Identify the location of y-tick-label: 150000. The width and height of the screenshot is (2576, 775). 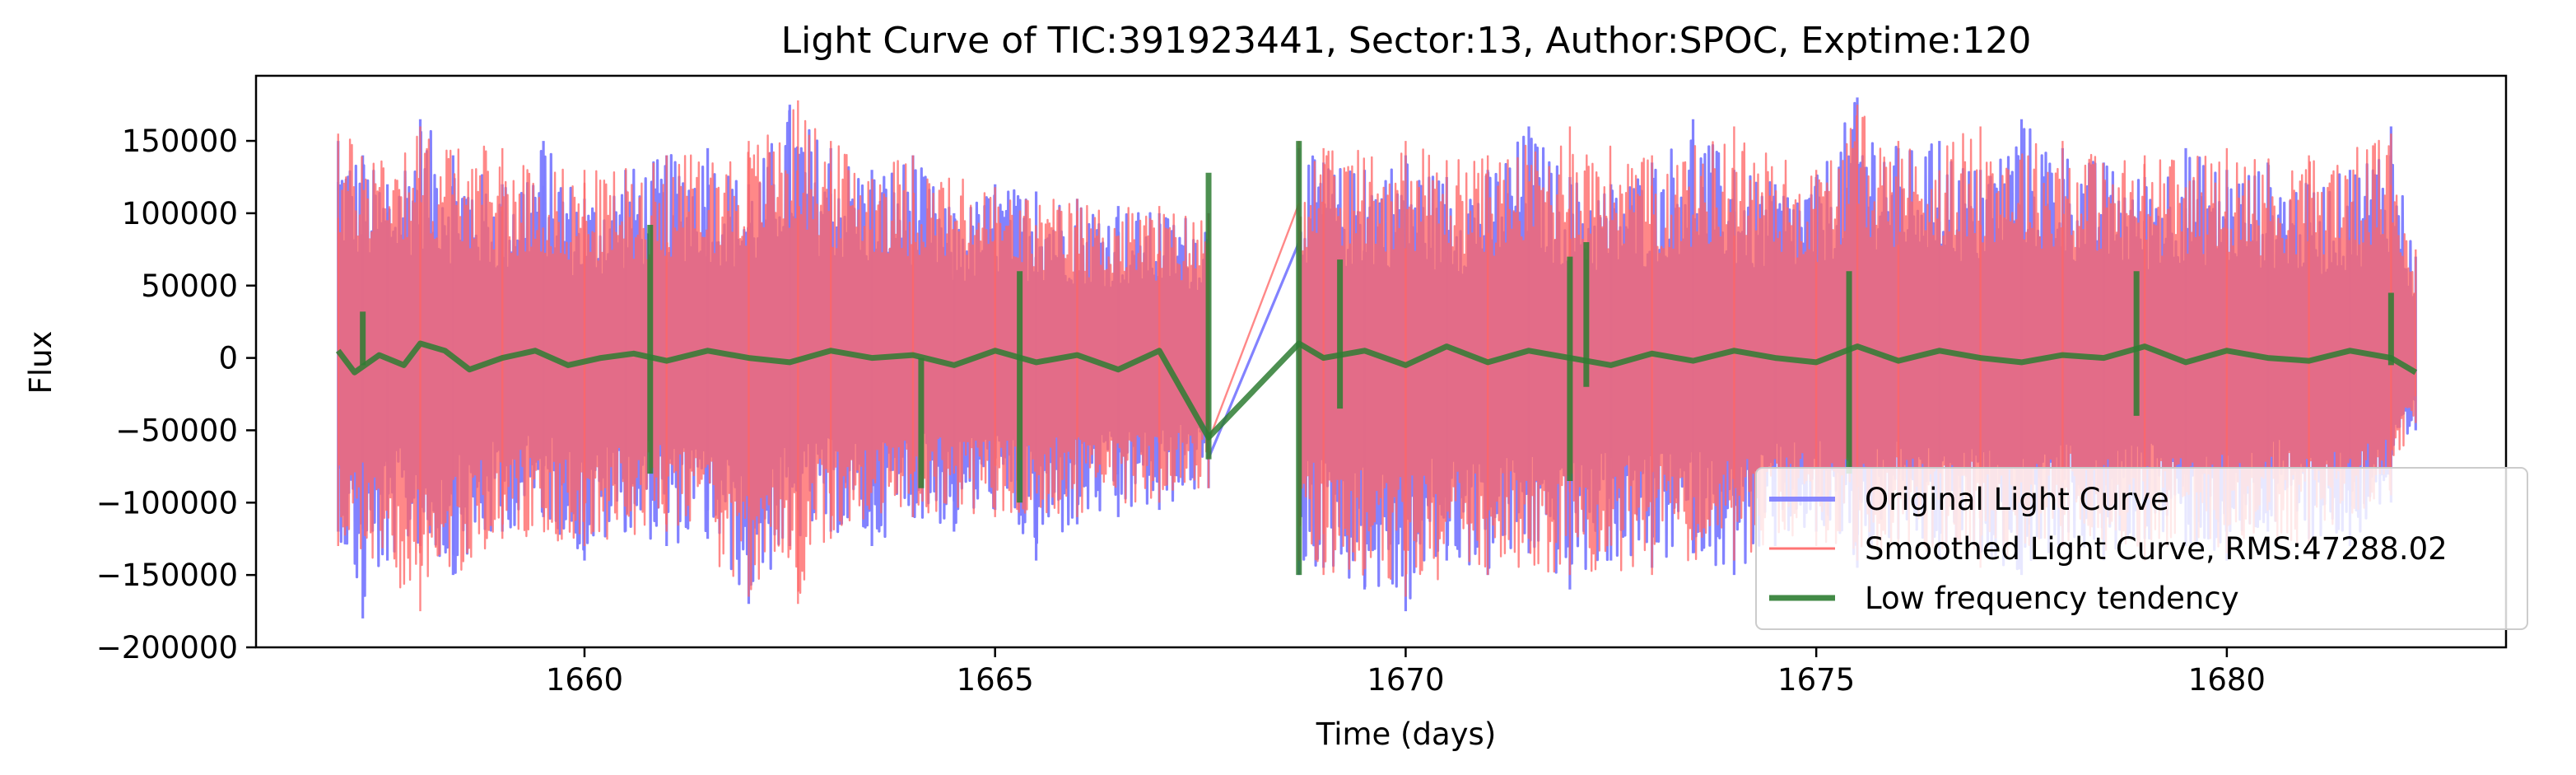
(180, 141).